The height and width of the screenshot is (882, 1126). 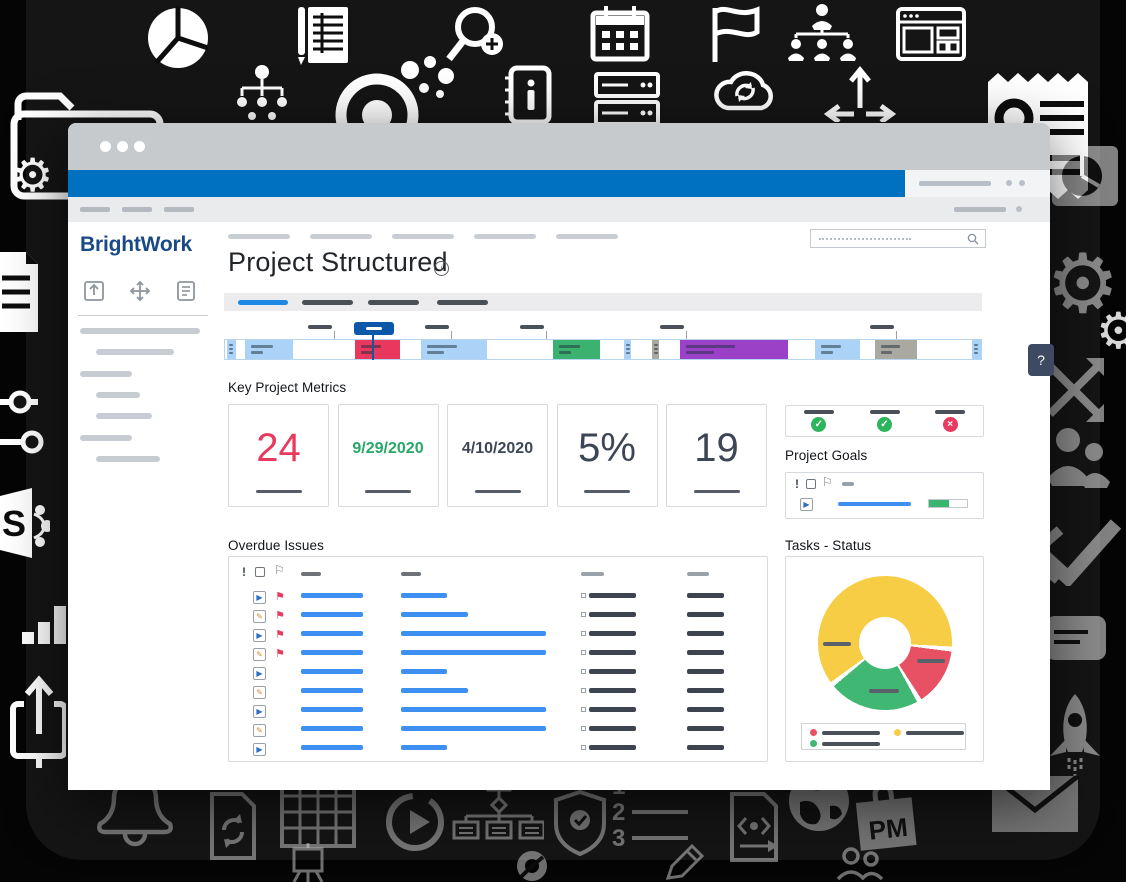 I want to click on goals-card: ! ⚐ ▶, so click(x=884, y=495).